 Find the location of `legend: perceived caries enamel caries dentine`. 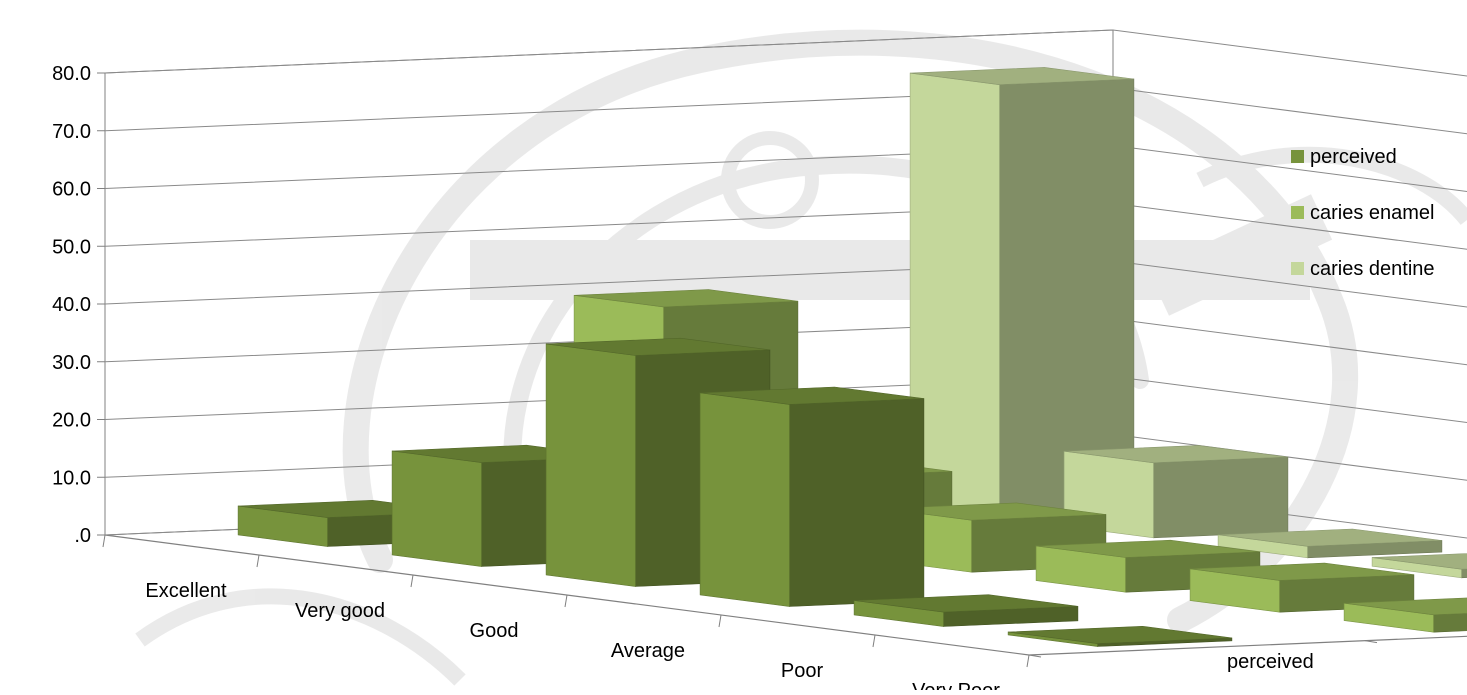

legend: perceived caries enamel caries dentine is located at coordinates (1363, 213).